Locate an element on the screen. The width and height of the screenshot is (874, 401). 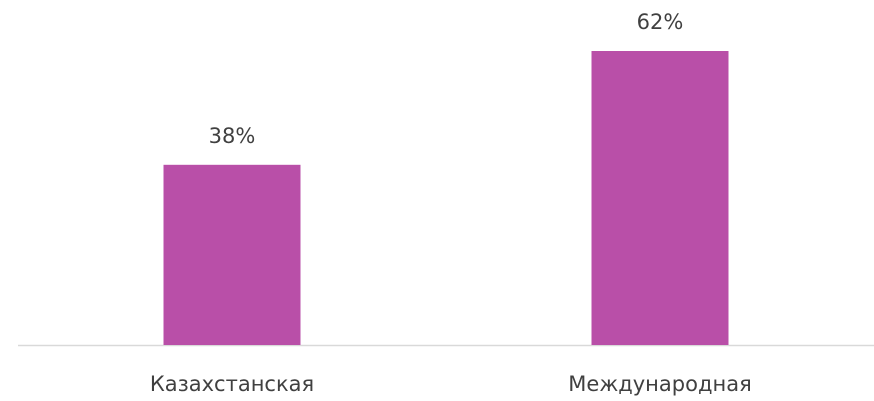
value-label: 38% is located at coordinates (232, 136).